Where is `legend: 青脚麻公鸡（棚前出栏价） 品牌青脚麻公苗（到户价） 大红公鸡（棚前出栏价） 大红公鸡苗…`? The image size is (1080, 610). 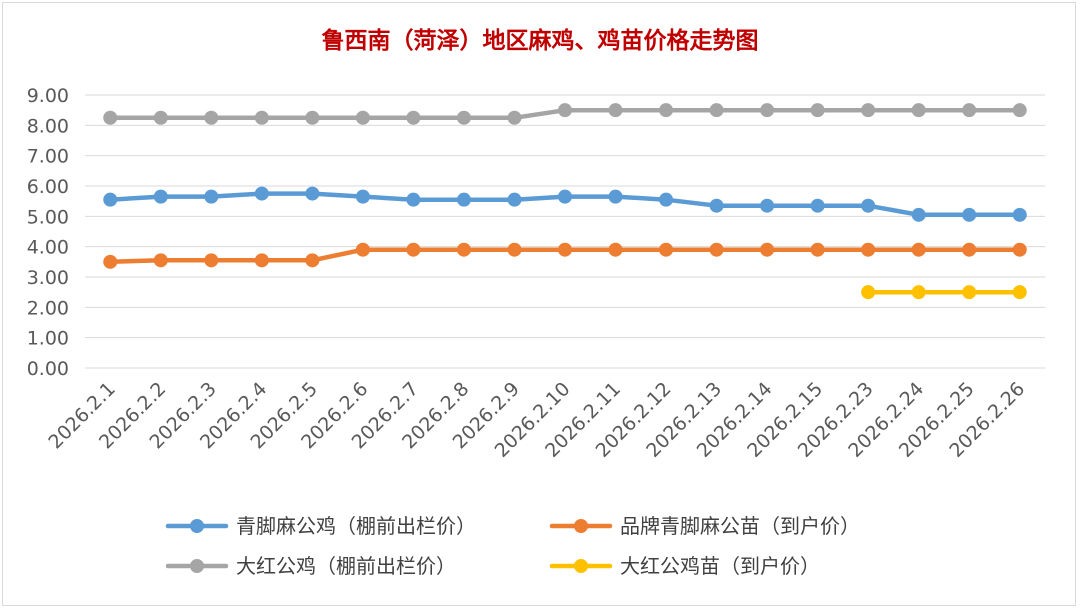
legend: 青脚麻公鸡（棚前出栏价） 品牌青脚麻公苗（到户价） 大红公鸡（棚前出栏价） 大红公鸡苗… is located at coordinates (512, 546).